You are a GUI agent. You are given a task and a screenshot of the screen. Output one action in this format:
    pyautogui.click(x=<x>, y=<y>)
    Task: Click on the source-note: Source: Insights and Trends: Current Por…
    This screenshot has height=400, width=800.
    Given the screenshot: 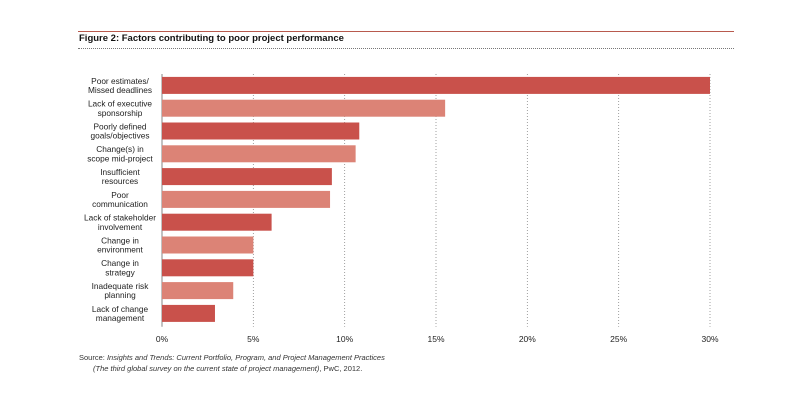 What is the action you would take?
    pyautogui.click(x=232, y=363)
    